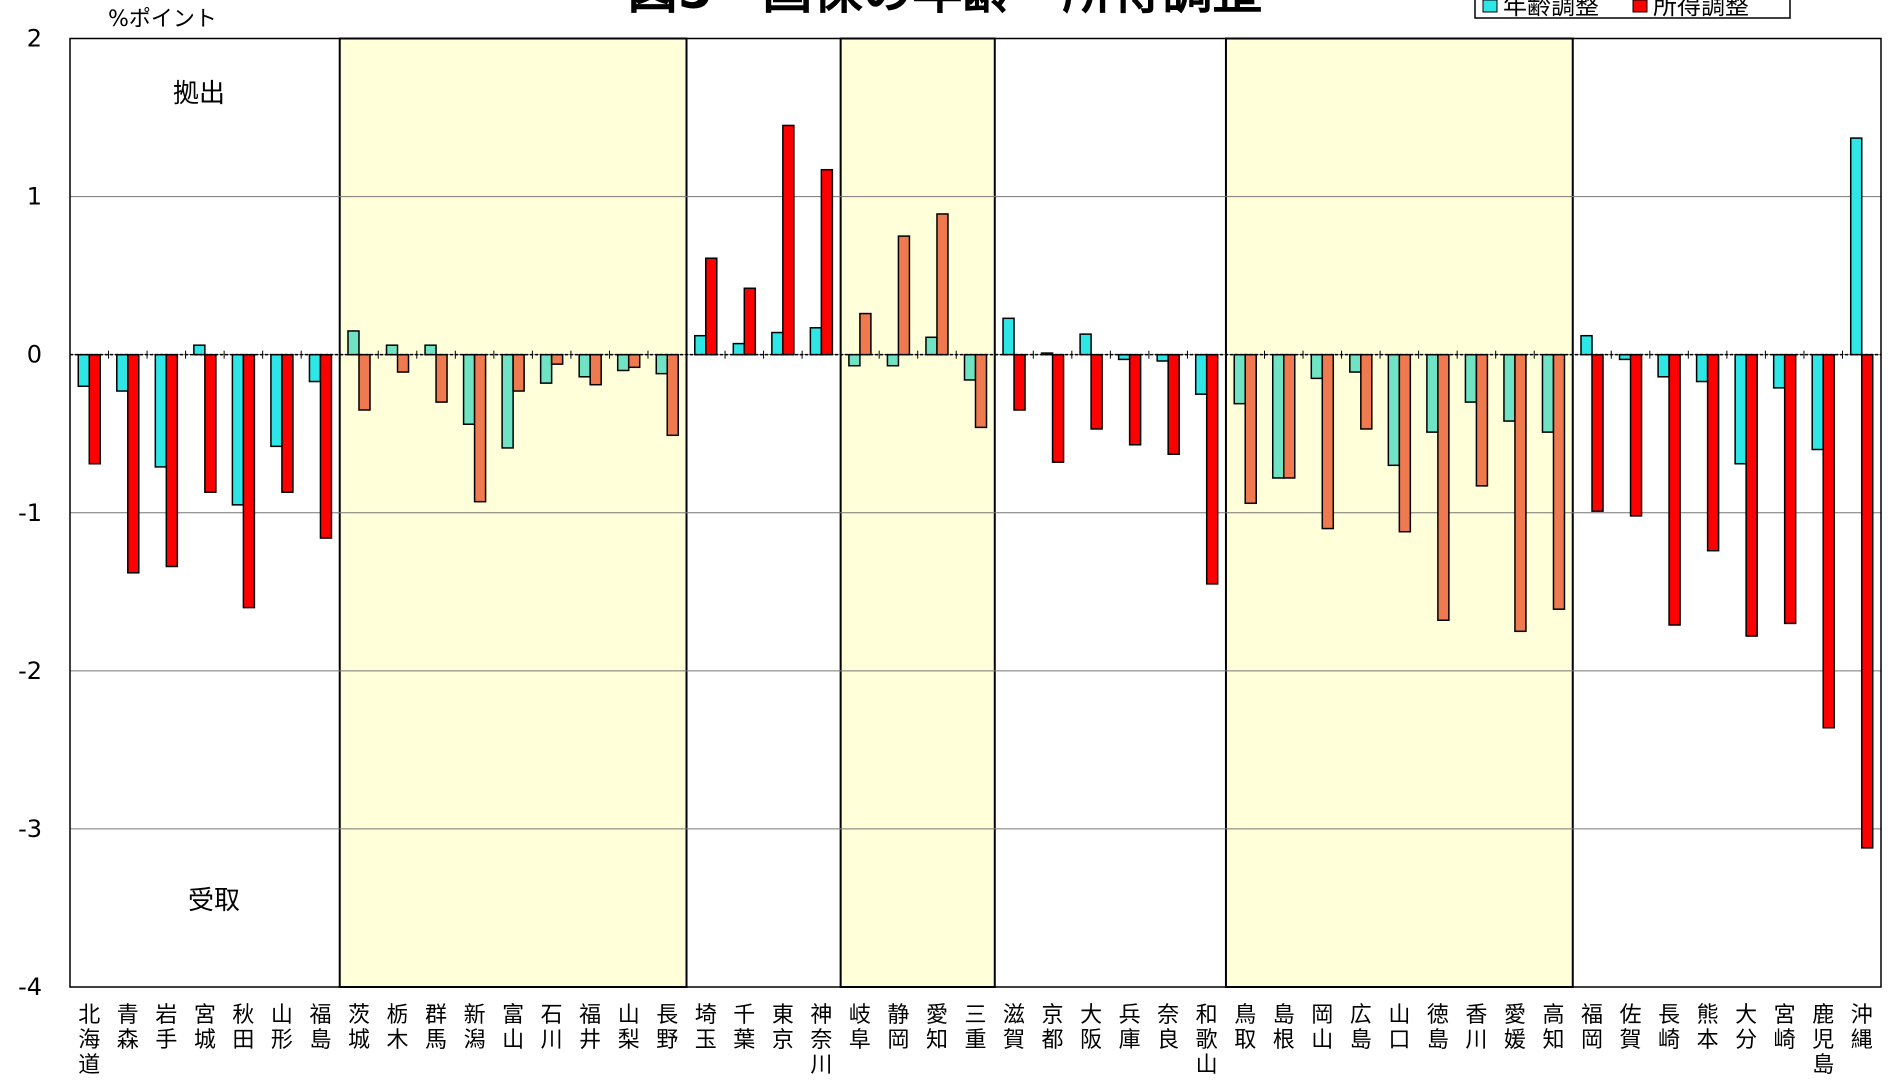 This screenshot has width=1888, height=1083. What do you see at coordinates (1091, 1028) in the screenshot?
I see `x-tick-label: 大阪` at bounding box center [1091, 1028].